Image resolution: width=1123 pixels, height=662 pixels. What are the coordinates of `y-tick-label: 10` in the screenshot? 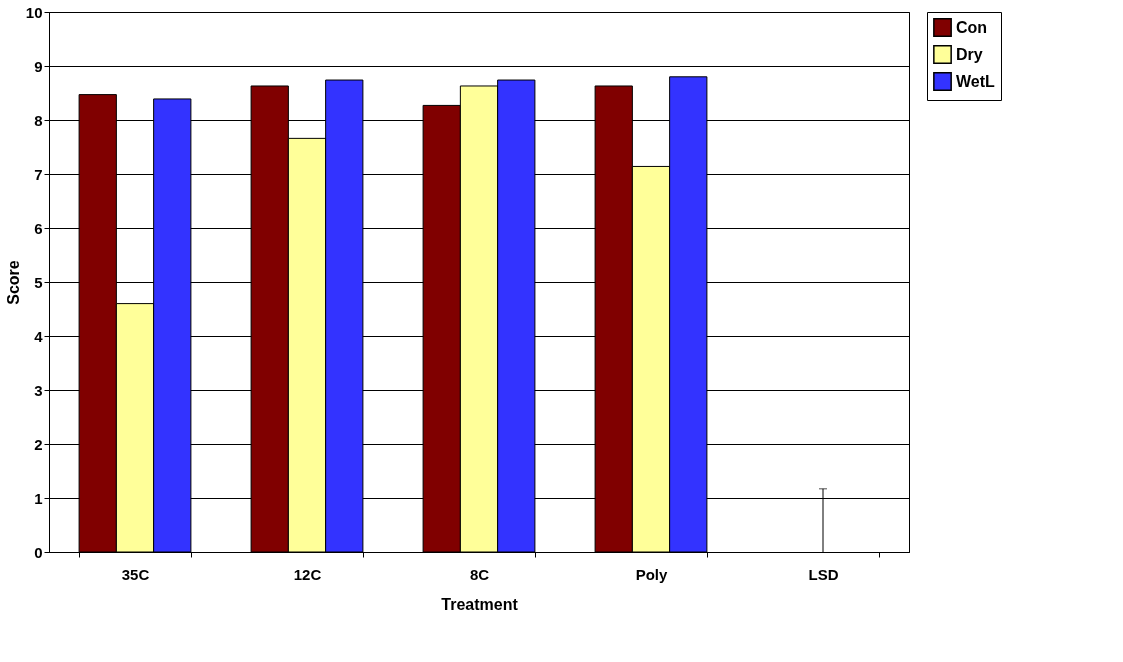 It's located at (34, 12).